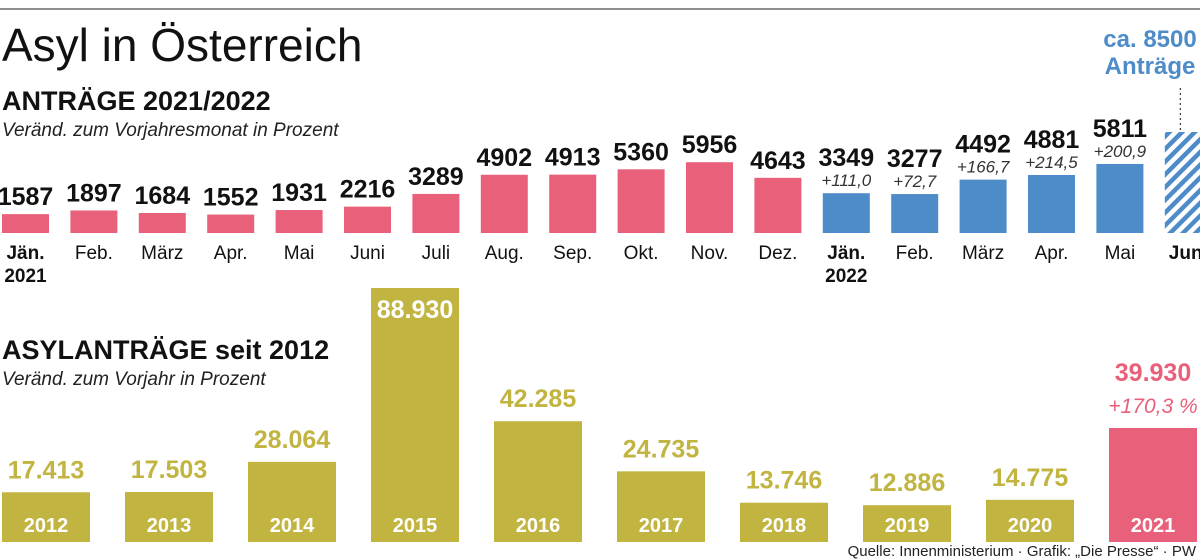 The height and width of the screenshot is (560, 1200). Describe the element at coordinates (292, 440) in the screenshot. I see `bar-value-label: 28.064` at that location.